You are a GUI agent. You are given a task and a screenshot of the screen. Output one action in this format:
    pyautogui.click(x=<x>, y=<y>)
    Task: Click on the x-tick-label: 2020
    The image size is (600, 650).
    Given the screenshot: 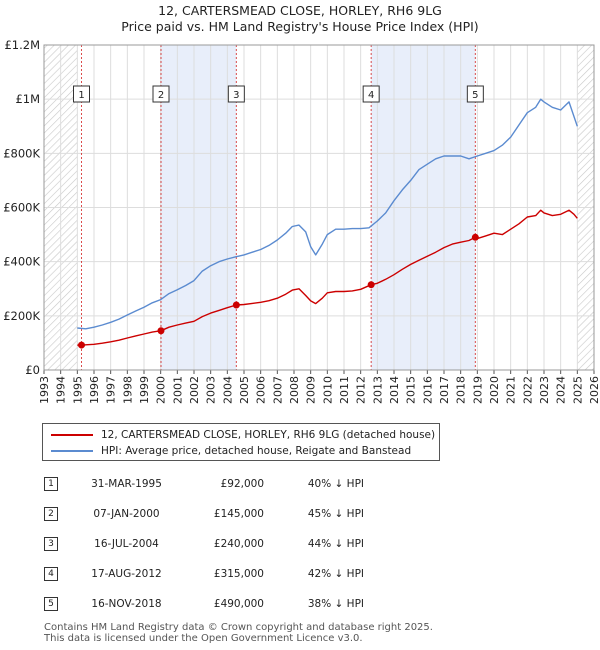 What is the action you would take?
    pyautogui.click(x=494, y=390)
    